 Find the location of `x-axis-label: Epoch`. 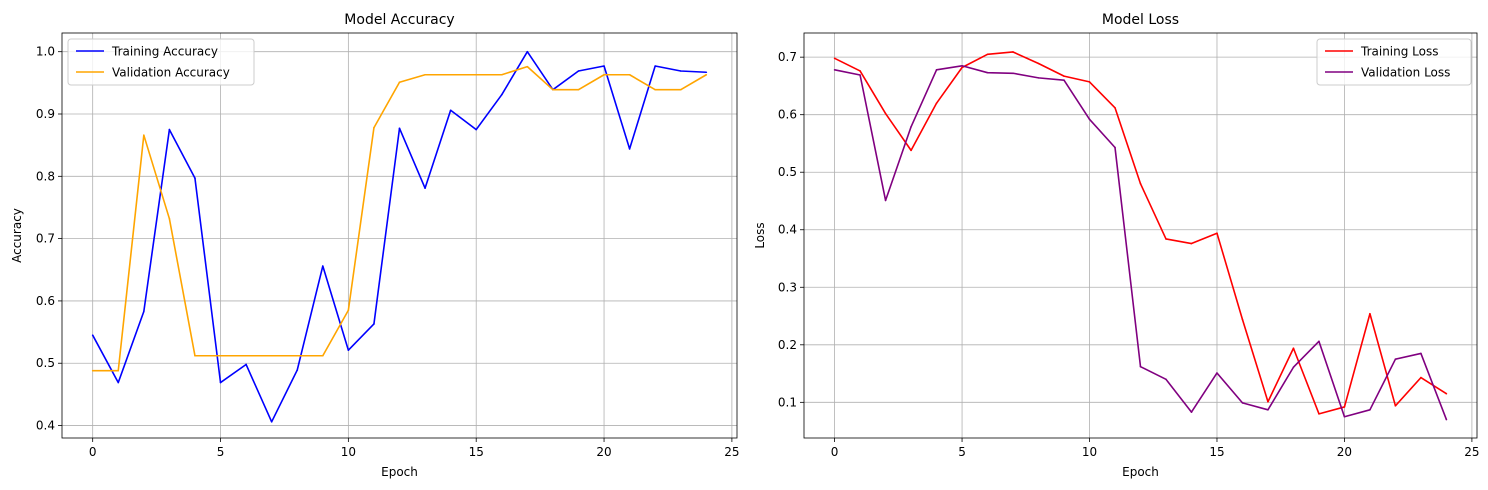

x-axis-label: Epoch is located at coordinates (399, 472).